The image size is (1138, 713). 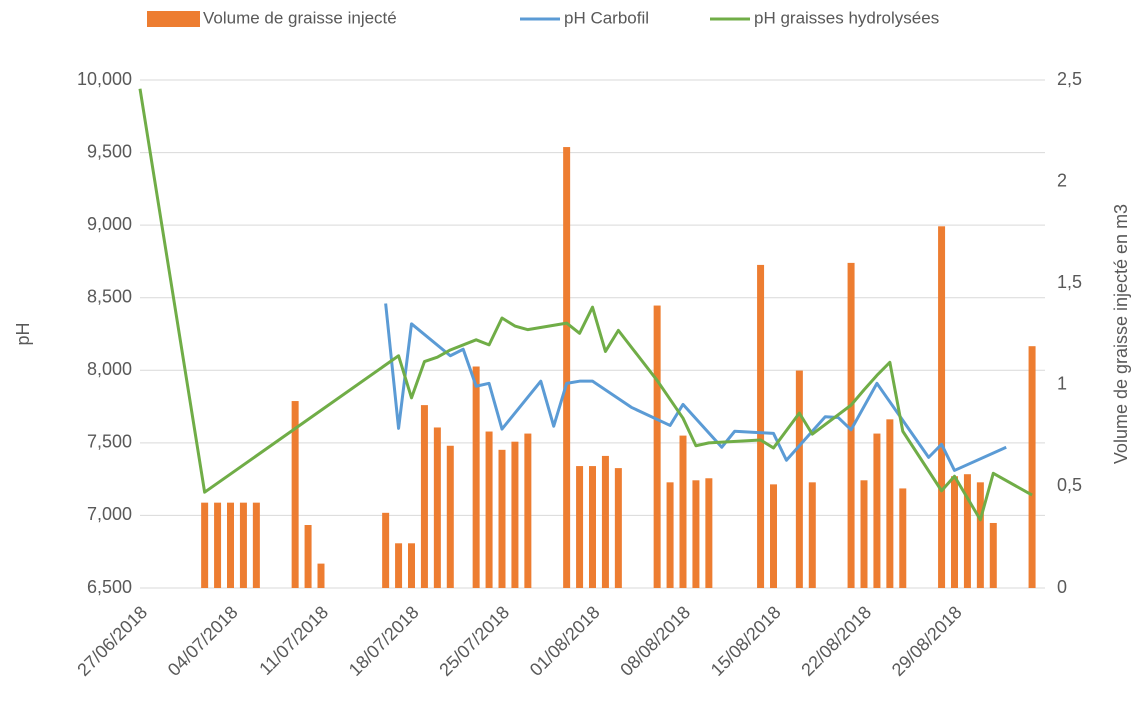 What do you see at coordinates (474, 641) in the screenshot?
I see `x-tick-label: 25/07/2018` at bounding box center [474, 641].